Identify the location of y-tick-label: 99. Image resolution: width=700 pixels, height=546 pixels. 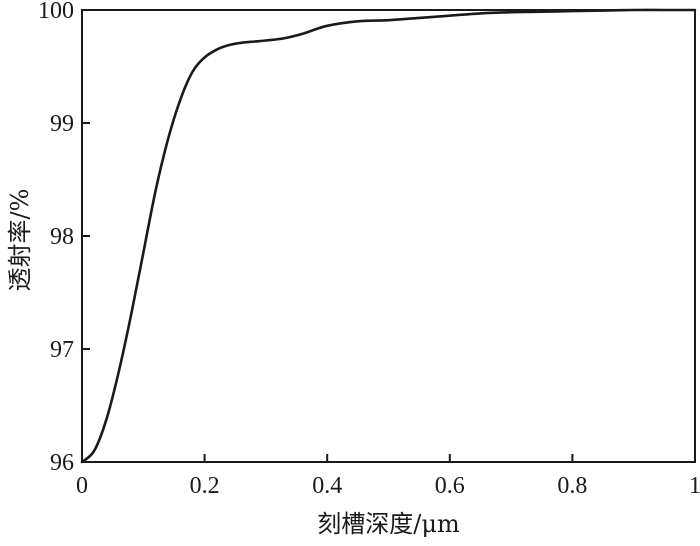
(62, 124).